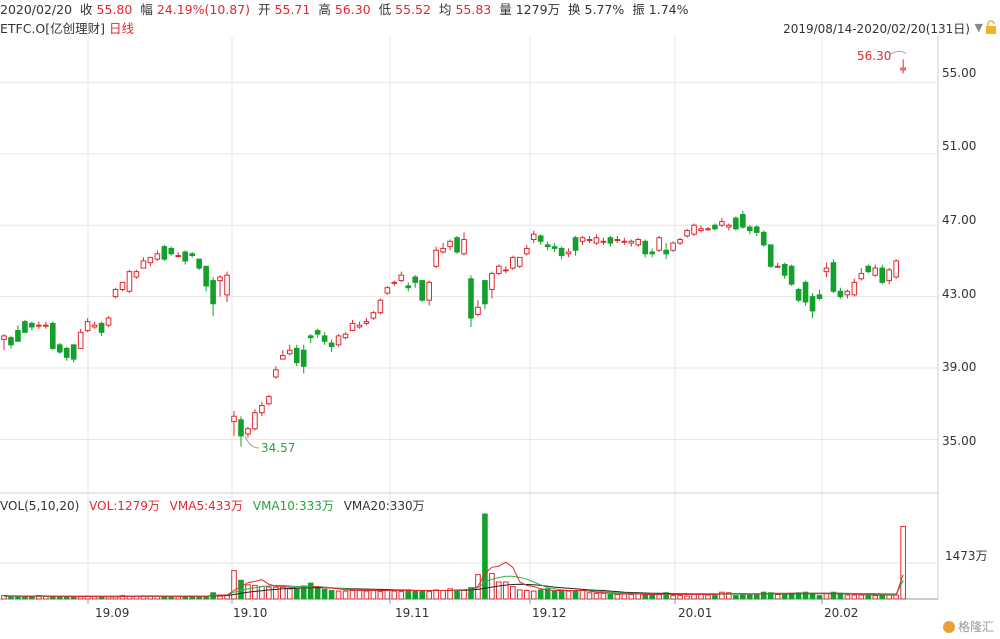 Image resolution: width=1000 pixels, height=639 pixels. What do you see at coordinates (959, 146) in the screenshot?
I see `price-tick-51: 51.00` at bounding box center [959, 146].